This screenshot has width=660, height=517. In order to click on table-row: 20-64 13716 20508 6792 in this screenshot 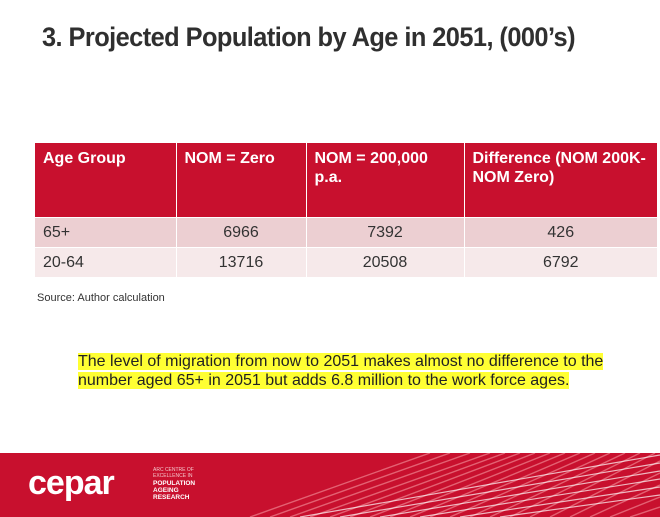, I will do `click(346, 262)`.